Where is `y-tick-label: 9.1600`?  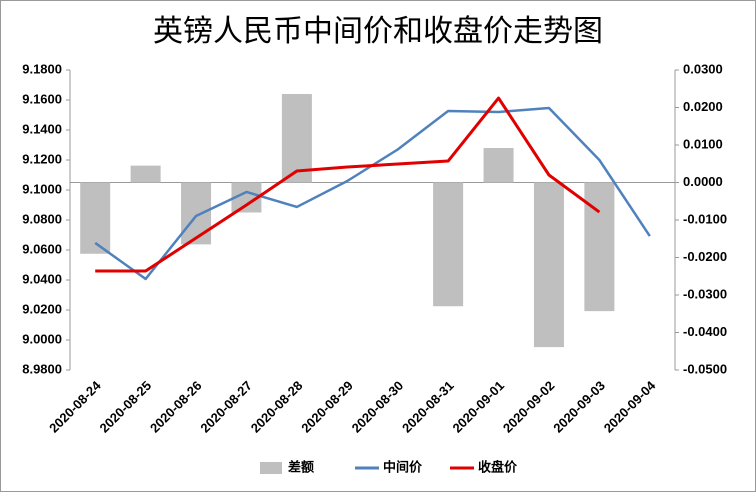
y-tick-label: 9.1600 is located at coordinates (42, 98).